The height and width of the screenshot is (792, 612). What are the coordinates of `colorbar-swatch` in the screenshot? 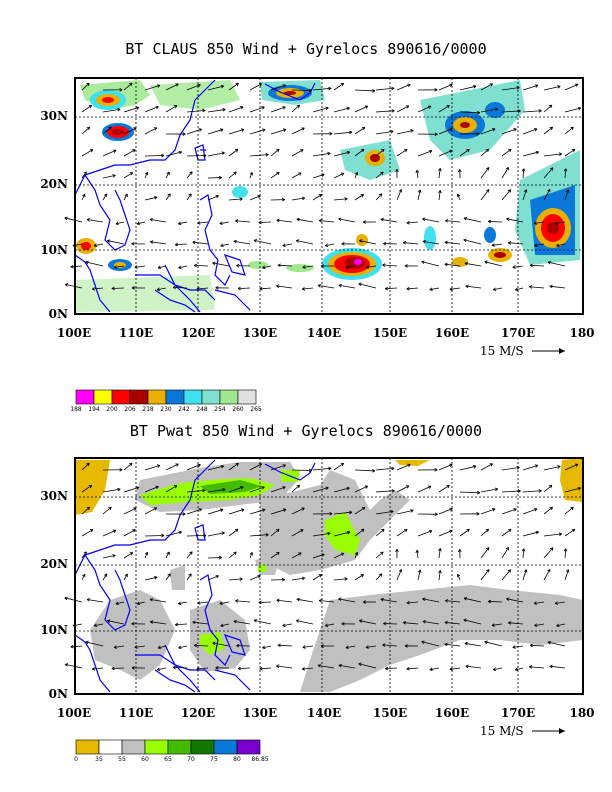 It's located at (247, 397).